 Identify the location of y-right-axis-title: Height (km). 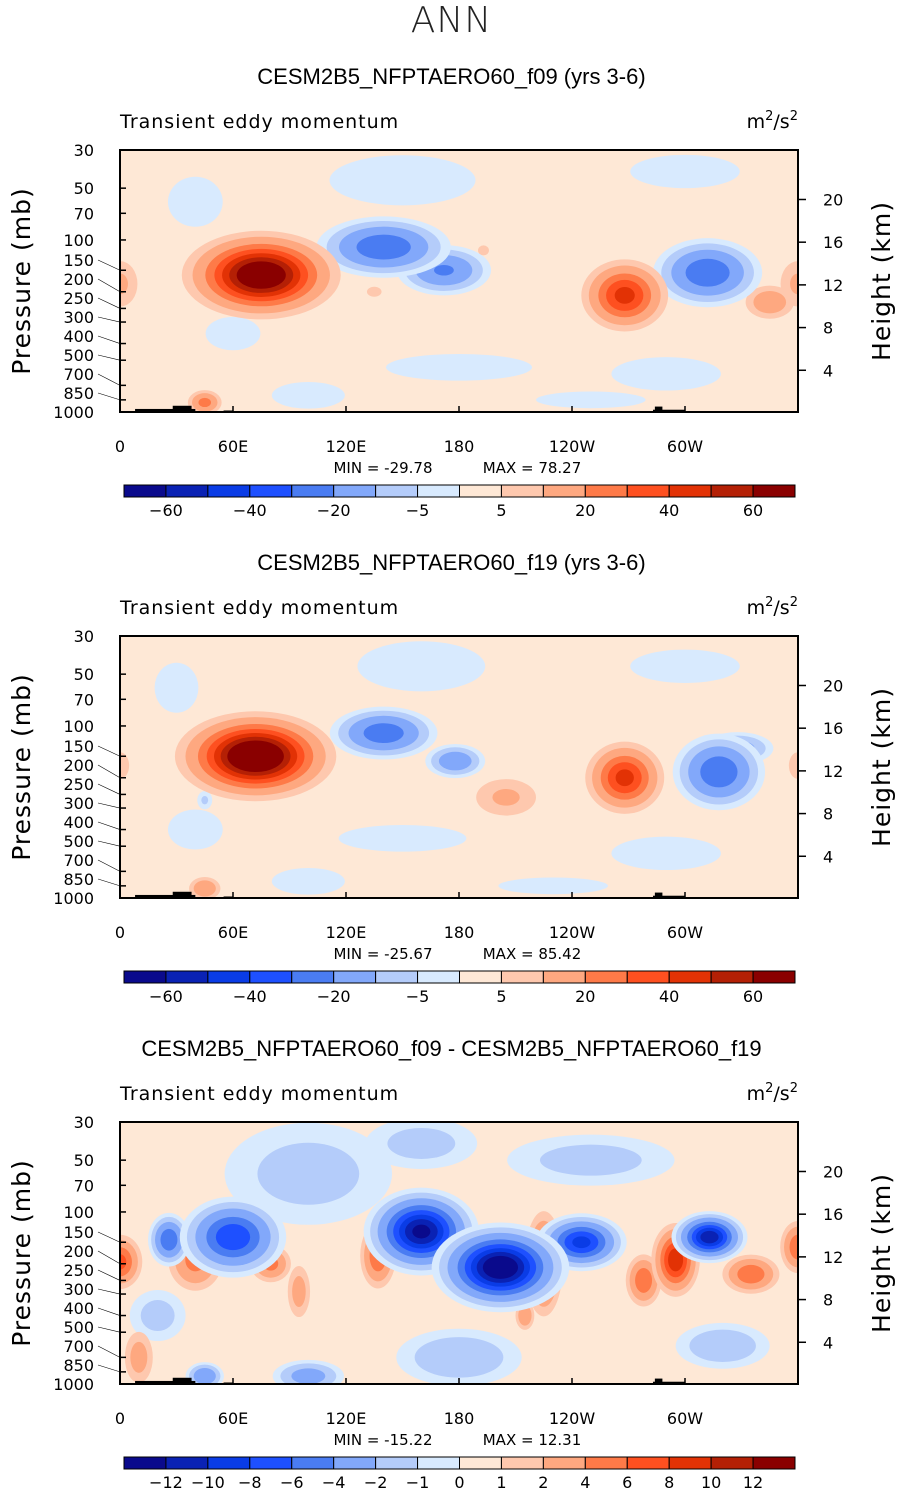
(881, 281).